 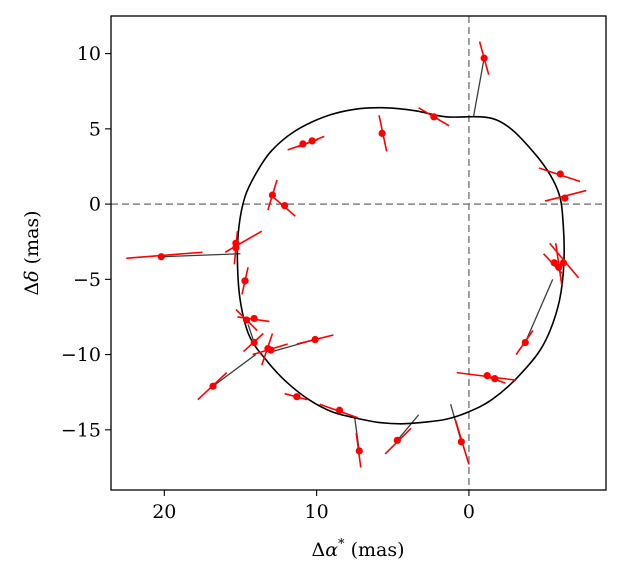 I want to click on x-tick-label-1: 10, so click(x=317, y=512).